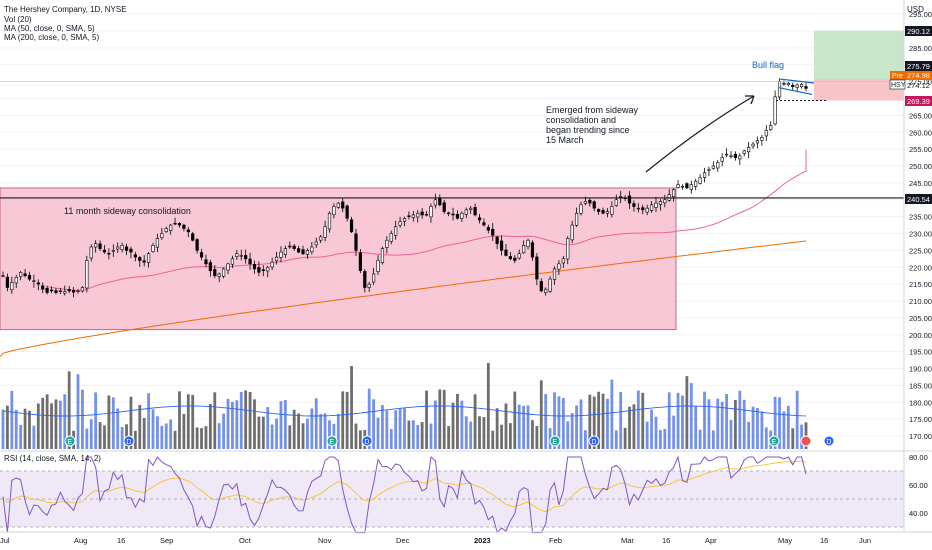  What do you see at coordinates (70, 441) in the screenshot?
I see `event-marker-icon` at bounding box center [70, 441].